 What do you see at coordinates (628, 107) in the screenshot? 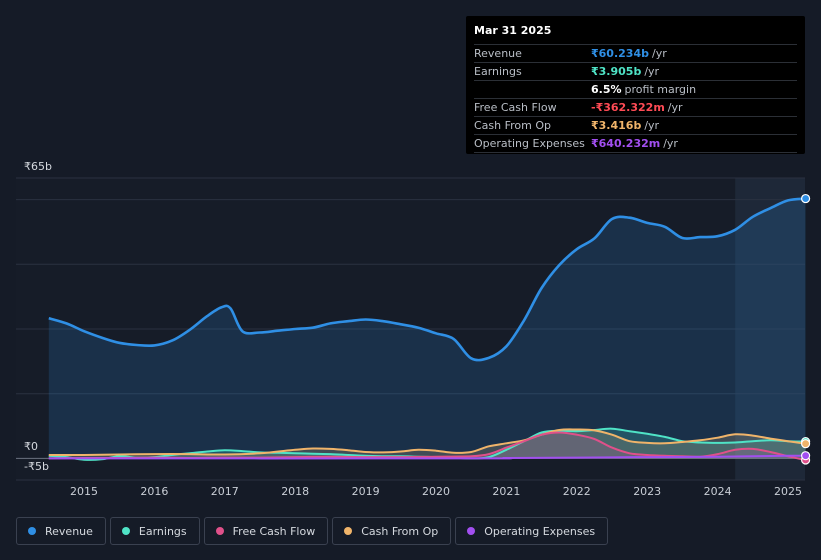
I see `tooltip-value: -₹362.322m` at bounding box center [628, 107].